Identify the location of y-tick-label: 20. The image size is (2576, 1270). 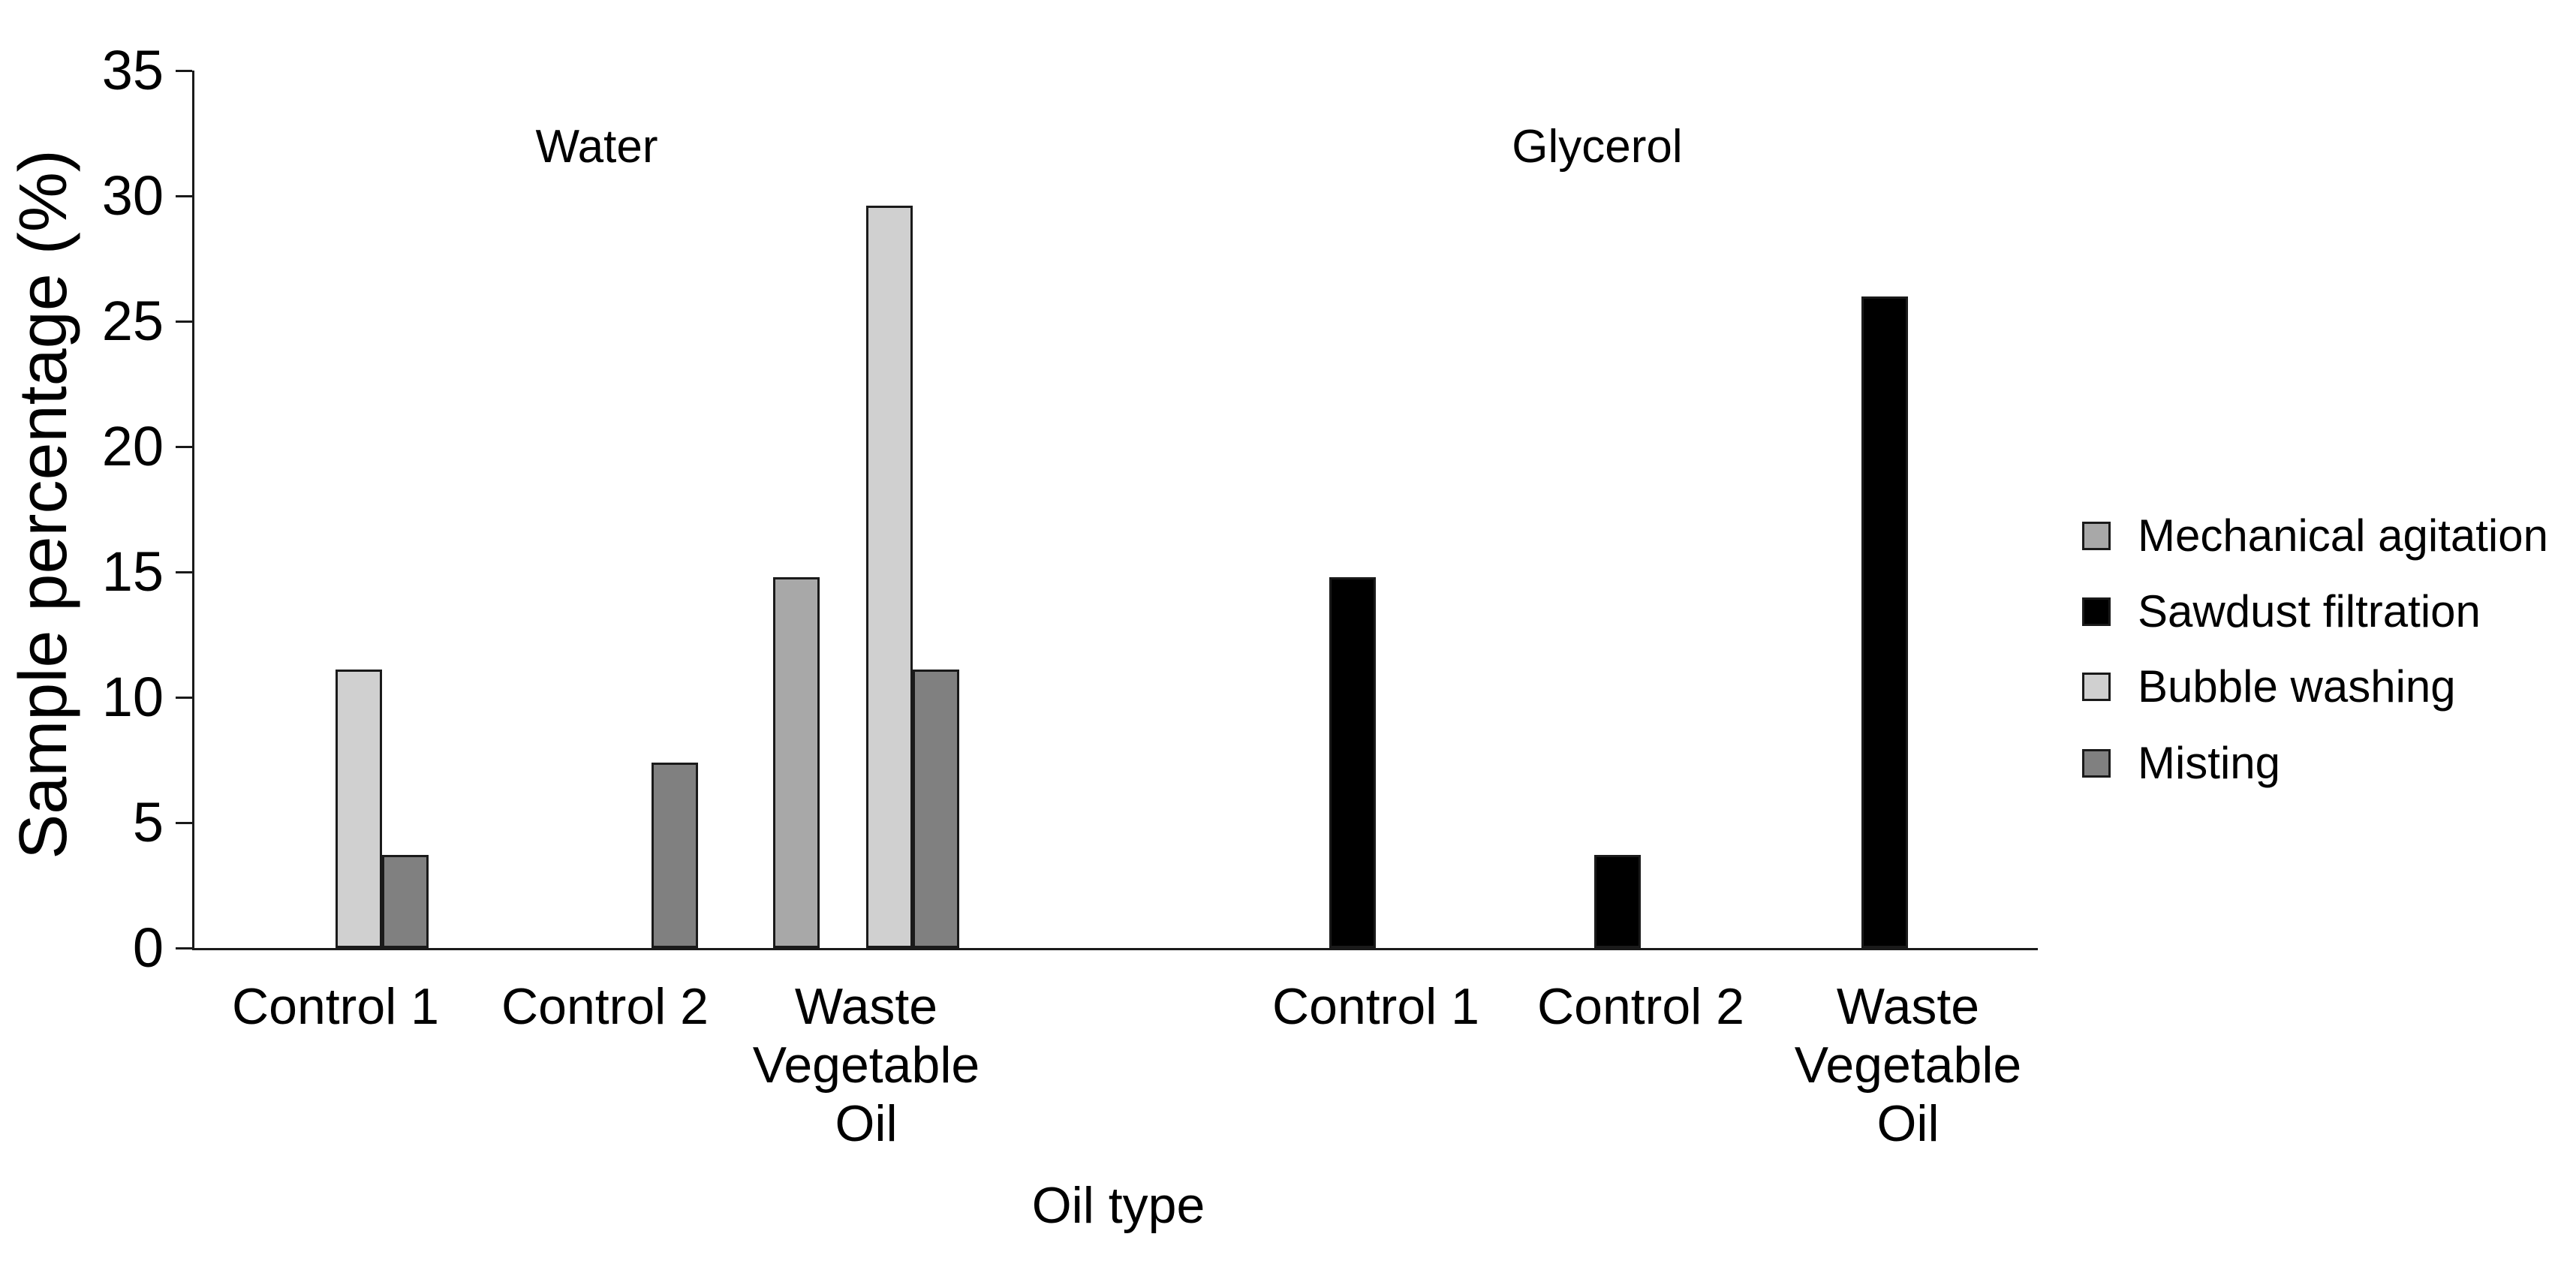
(132, 446).